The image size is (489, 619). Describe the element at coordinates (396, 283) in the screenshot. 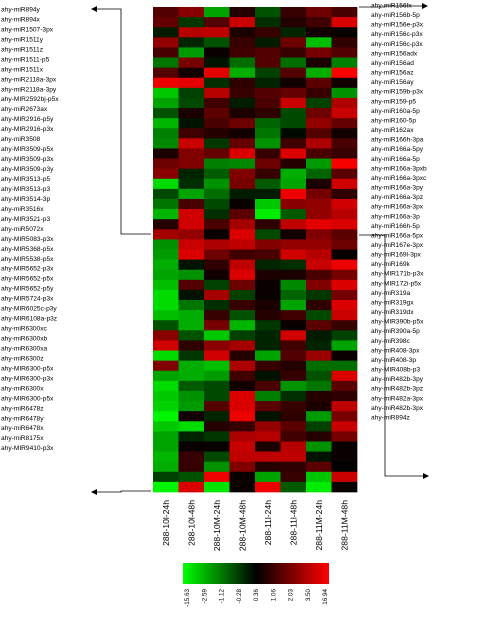

I see `row-label-right: ahy-MIR172i-p5x` at that location.